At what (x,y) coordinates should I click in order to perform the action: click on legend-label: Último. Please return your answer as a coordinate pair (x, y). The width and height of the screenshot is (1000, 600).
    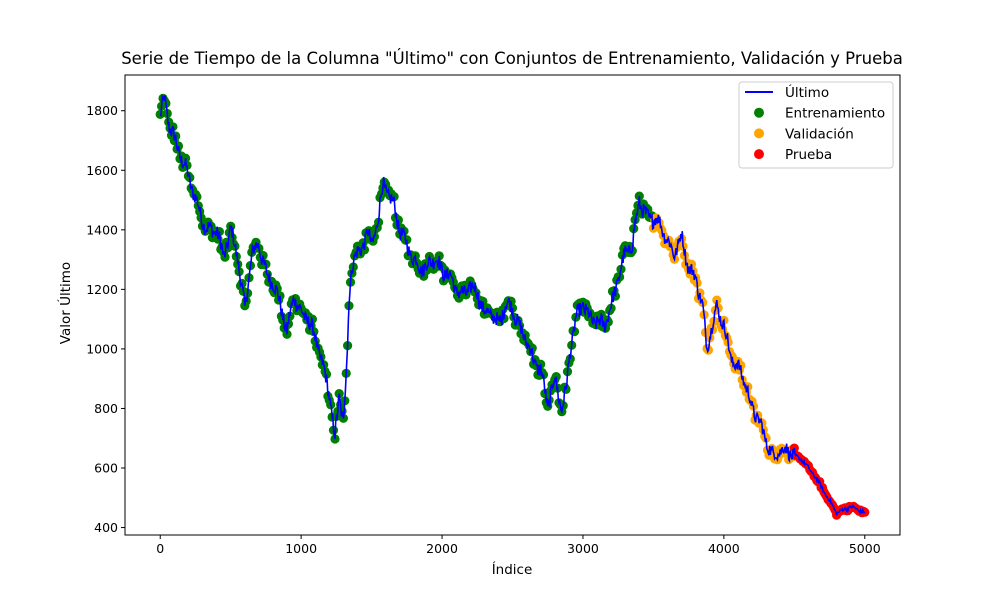
    Looking at the image, I should click on (807, 92).